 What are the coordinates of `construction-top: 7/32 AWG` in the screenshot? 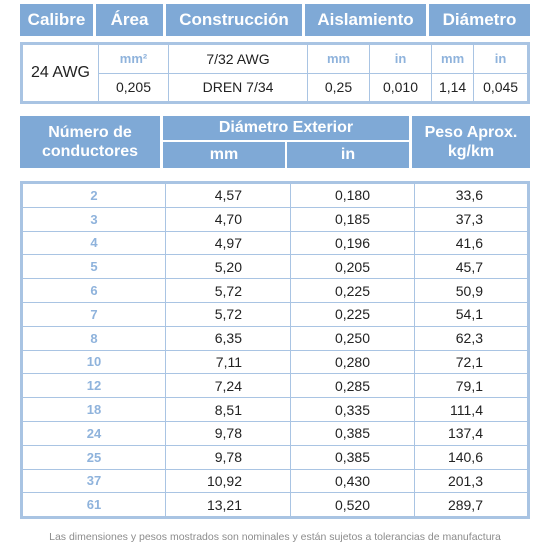 It's located at (238, 59).